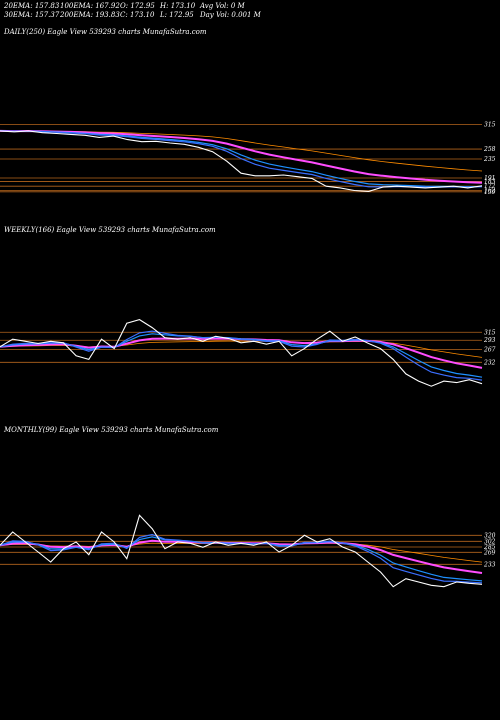  I want to click on ema100-line, so click(241, 156).